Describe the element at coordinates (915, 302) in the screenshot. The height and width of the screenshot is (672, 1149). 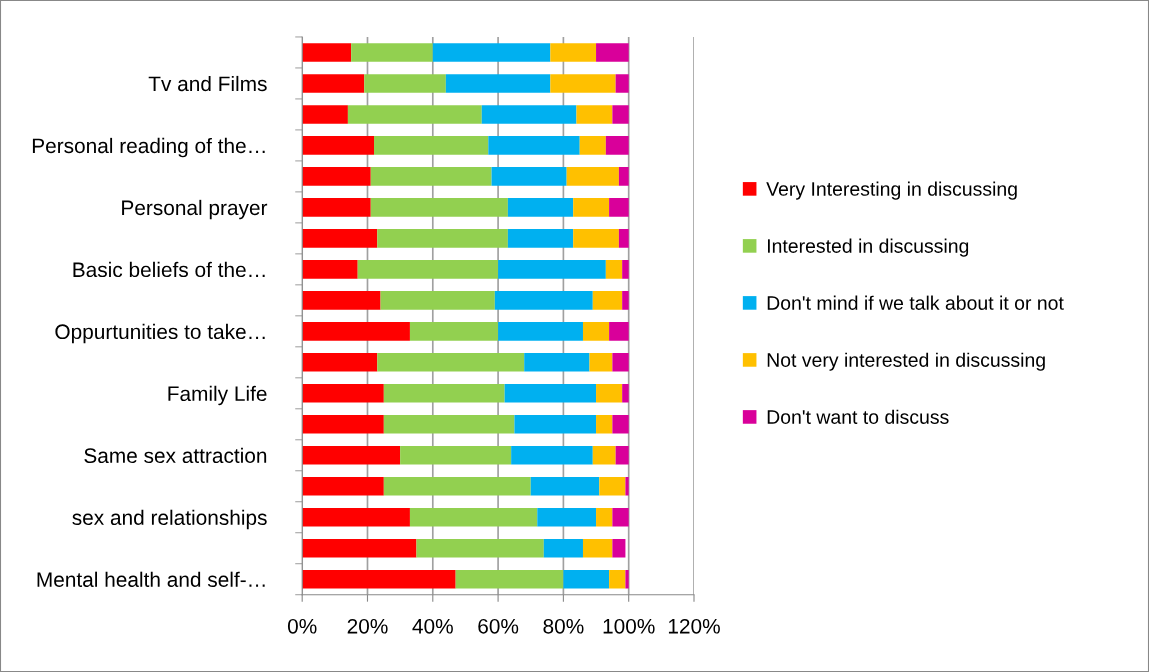
I see `legend-label: Don't mind if we talk about it or not` at that location.